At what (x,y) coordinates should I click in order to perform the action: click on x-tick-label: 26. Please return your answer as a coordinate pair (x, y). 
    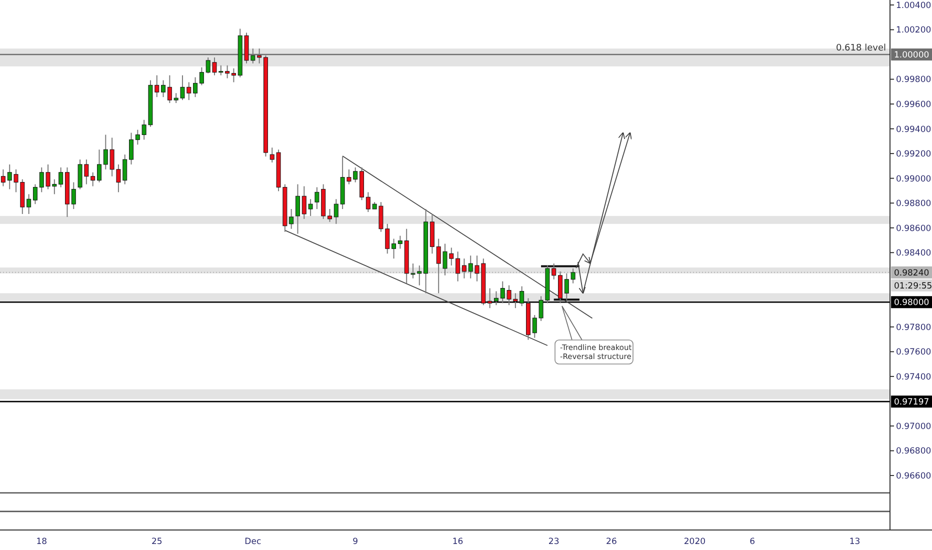
    Looking at the image, I should click on (611, 542).